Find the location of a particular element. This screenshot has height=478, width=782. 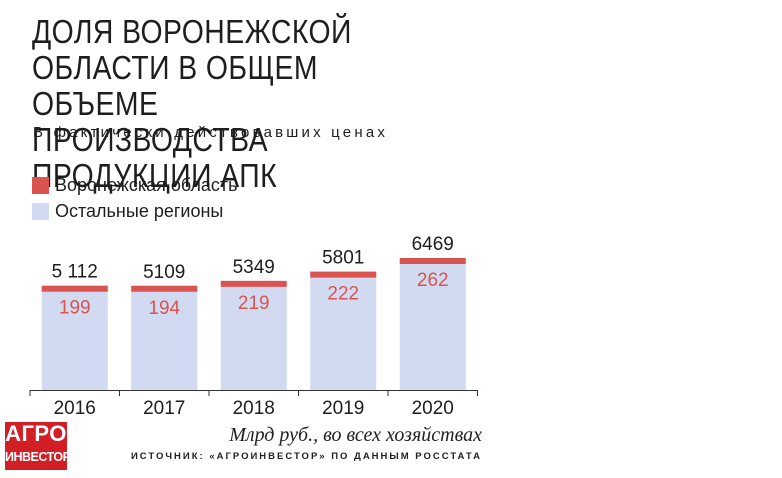

total-value-label: 5801 is located at coordinates (343, 258).